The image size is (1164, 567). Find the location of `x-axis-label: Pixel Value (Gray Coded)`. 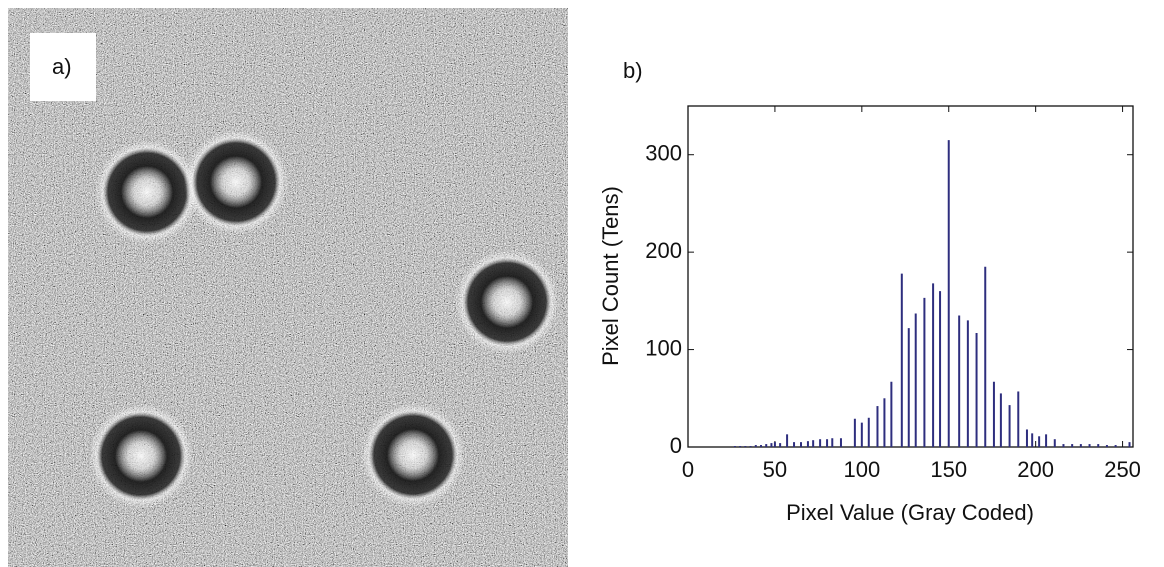

x-axis-label: Pixel Value (Gray Coded) is located at coordinates (910, 512).